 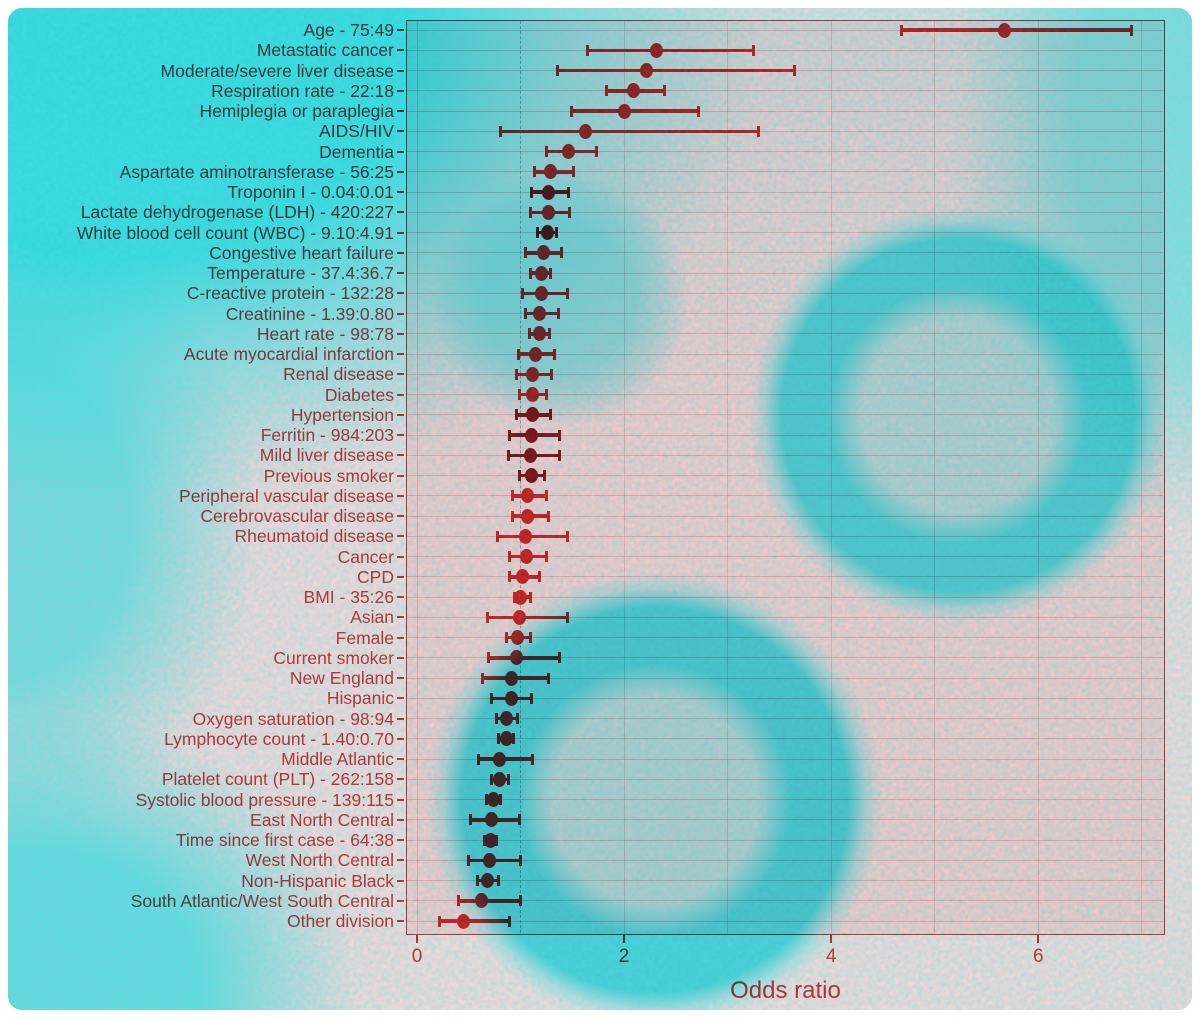 I want to click on category-label: AIDS/HIV, so click(x=356, y=131).